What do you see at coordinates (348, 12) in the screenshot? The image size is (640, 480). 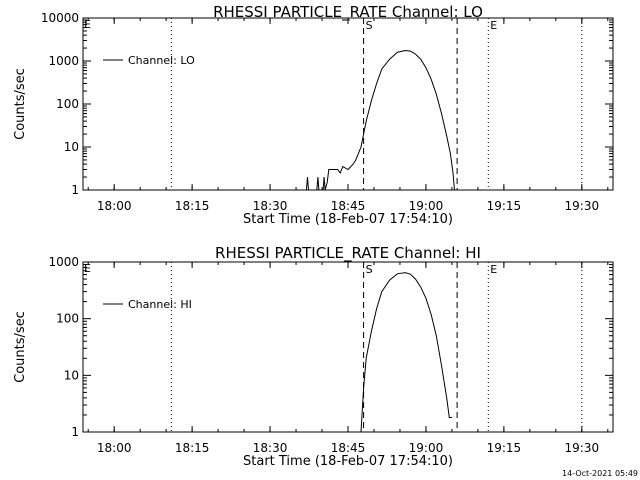 I see `chart-title: RHESSI PARTICLE_RATE Channel: LO` at bounding box center [348, 12].